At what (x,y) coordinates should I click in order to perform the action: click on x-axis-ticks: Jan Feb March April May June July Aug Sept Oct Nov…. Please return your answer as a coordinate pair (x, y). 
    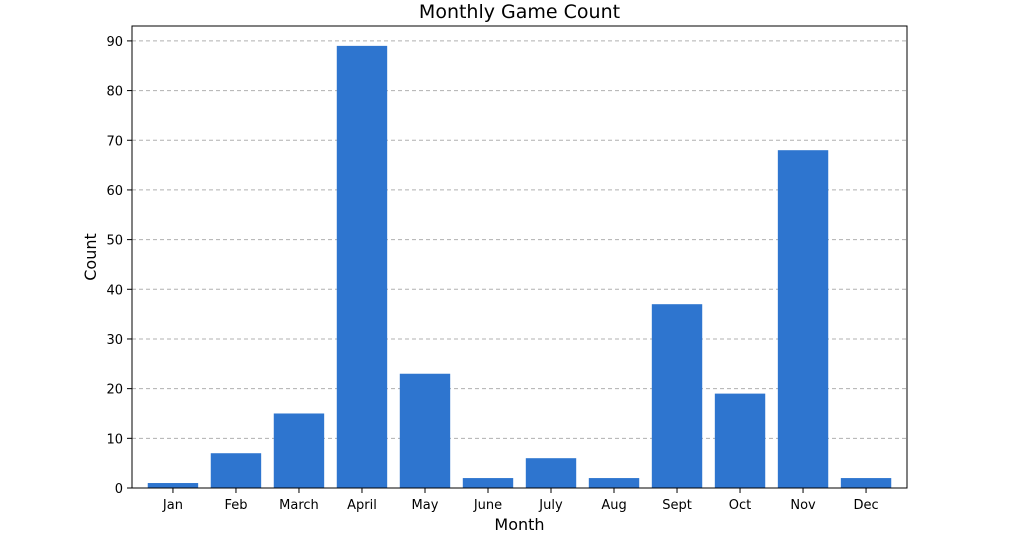
    Looking at the image, I should click on (520, 500).